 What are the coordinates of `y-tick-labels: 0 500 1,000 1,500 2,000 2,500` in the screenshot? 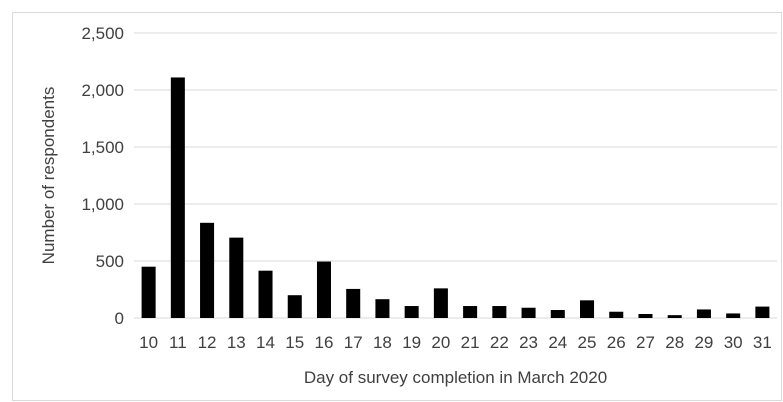 It's located at (102, 176).